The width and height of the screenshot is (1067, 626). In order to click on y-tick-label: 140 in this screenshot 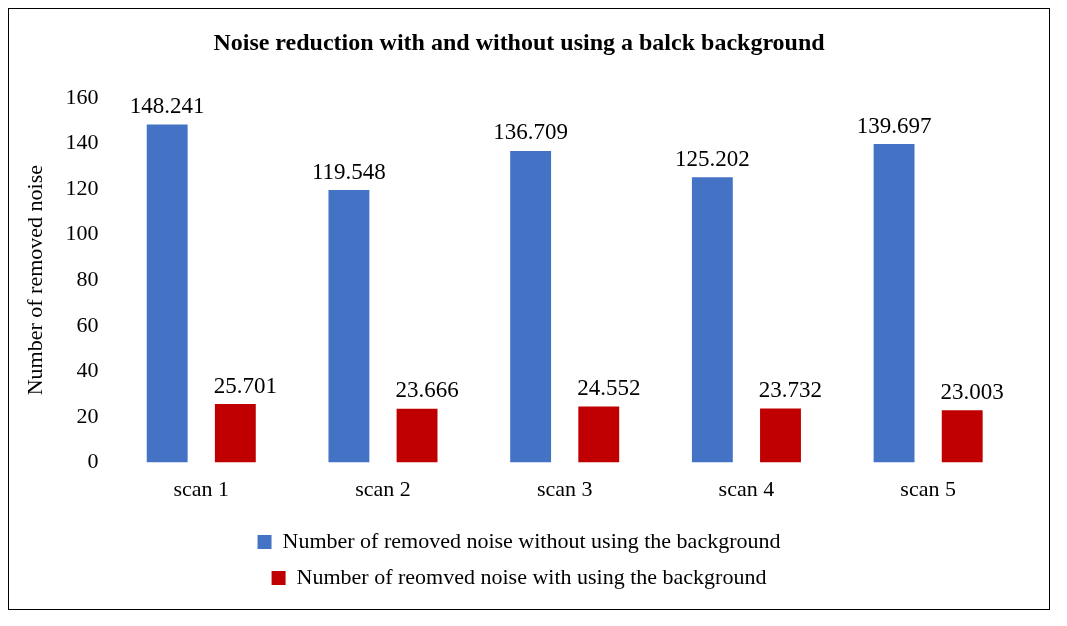, I will do `click(82, 142)`.